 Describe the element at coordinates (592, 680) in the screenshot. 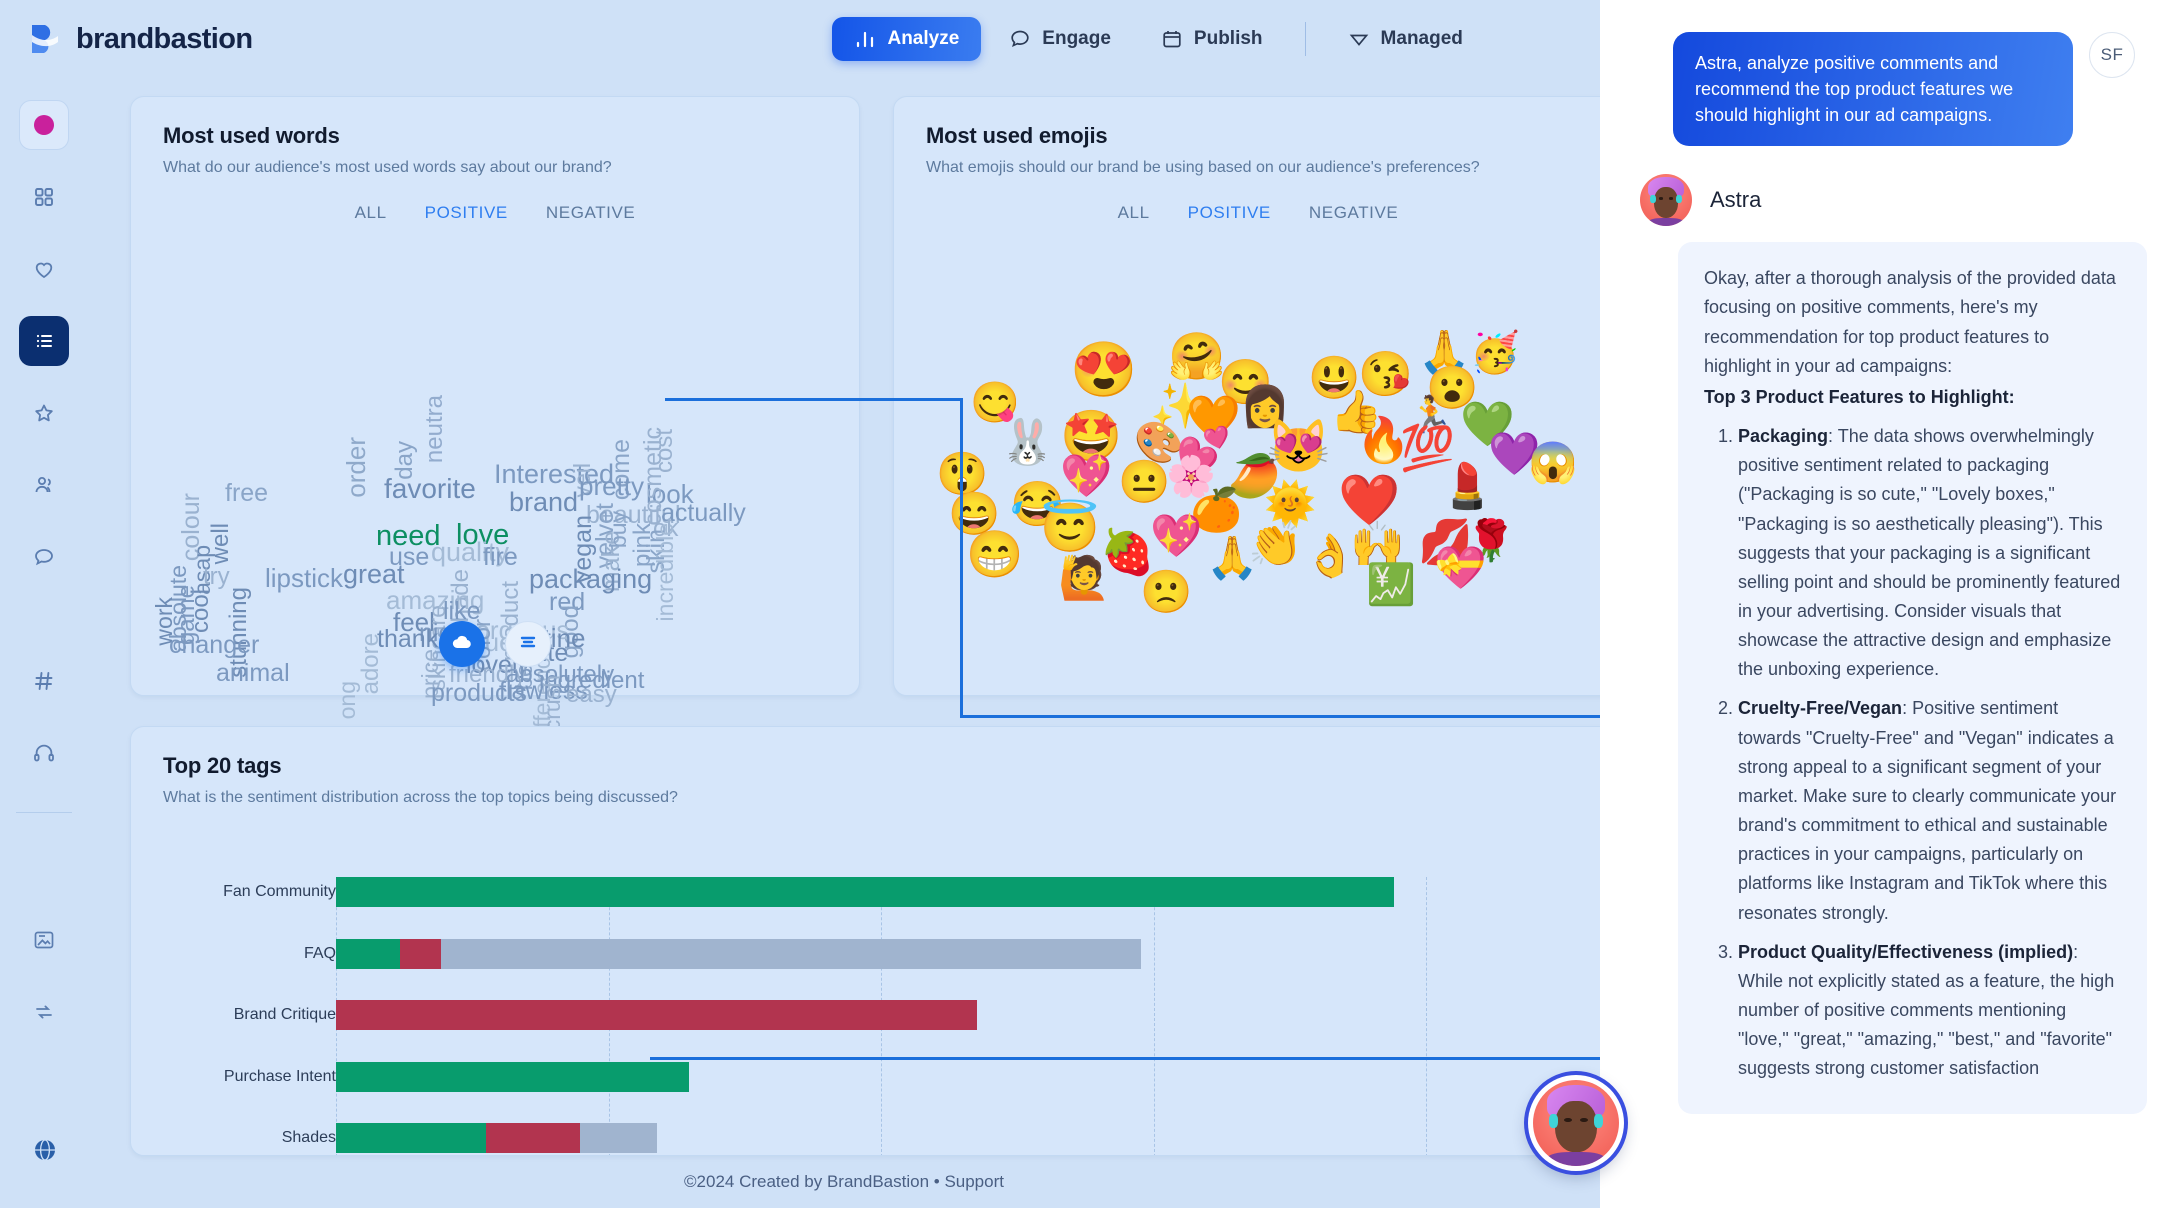

I see `word-cloud-term: ingredient` at that location.